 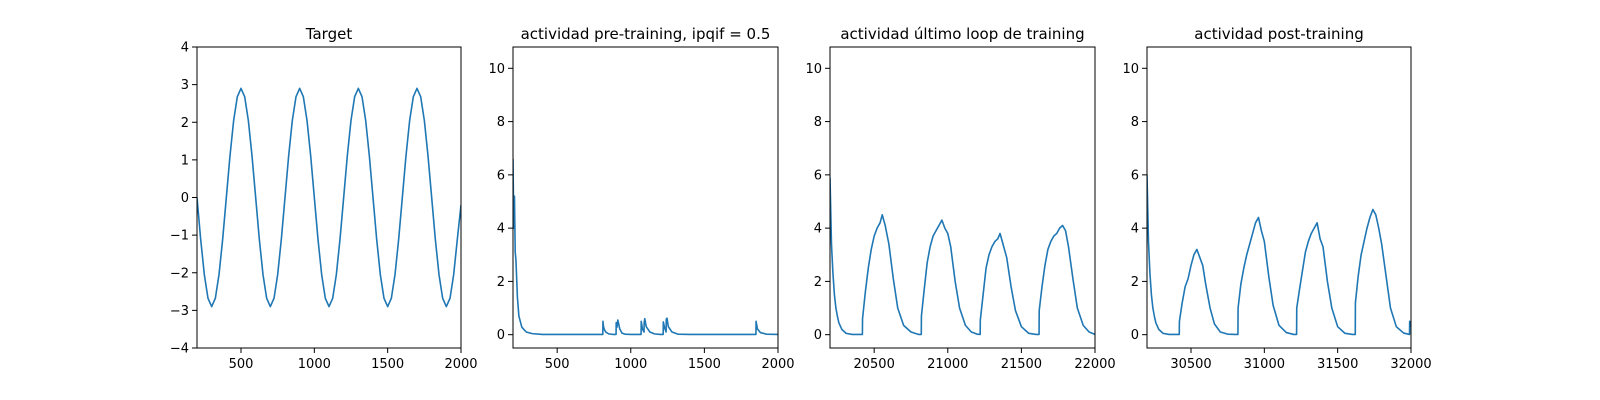 What do you see at coordinates (947, 364) in the screenshot?
I see `x-tick-label: 21000` at bounding box center [947, 364].